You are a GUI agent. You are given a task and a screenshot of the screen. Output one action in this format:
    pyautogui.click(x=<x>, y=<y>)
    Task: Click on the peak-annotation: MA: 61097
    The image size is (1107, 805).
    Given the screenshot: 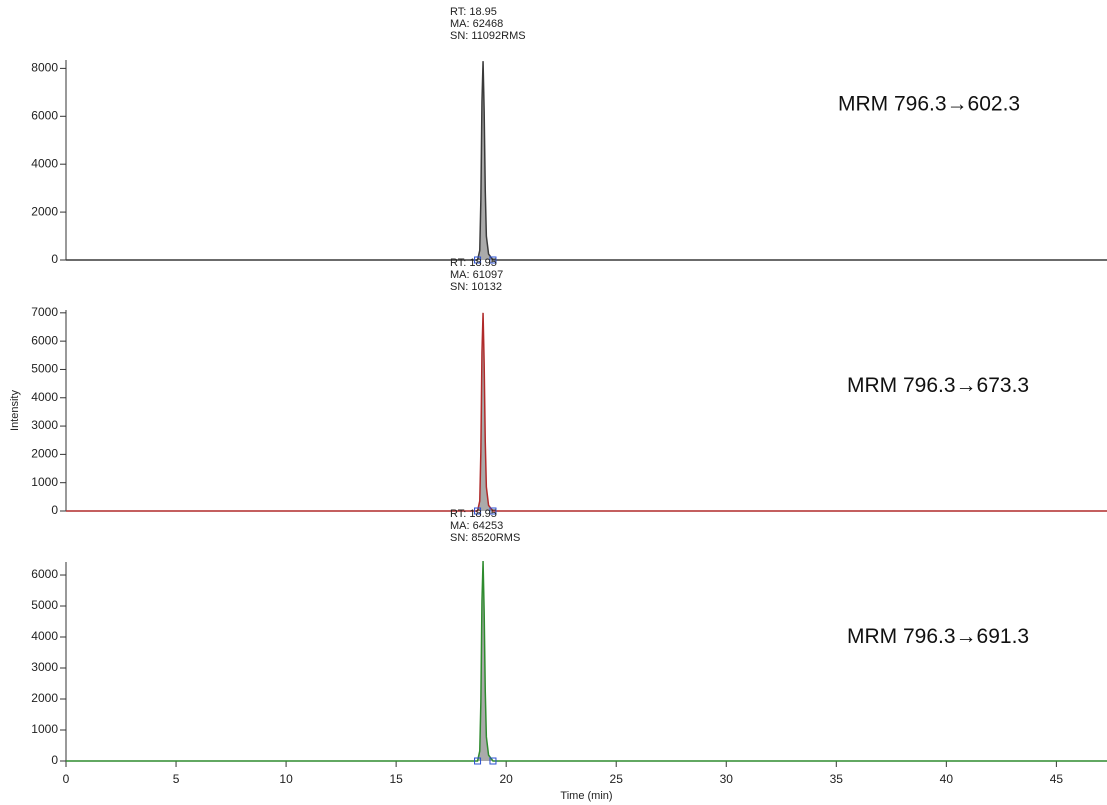 What is the action you would take?
    pyautogui.click(x=476, y=275)
    